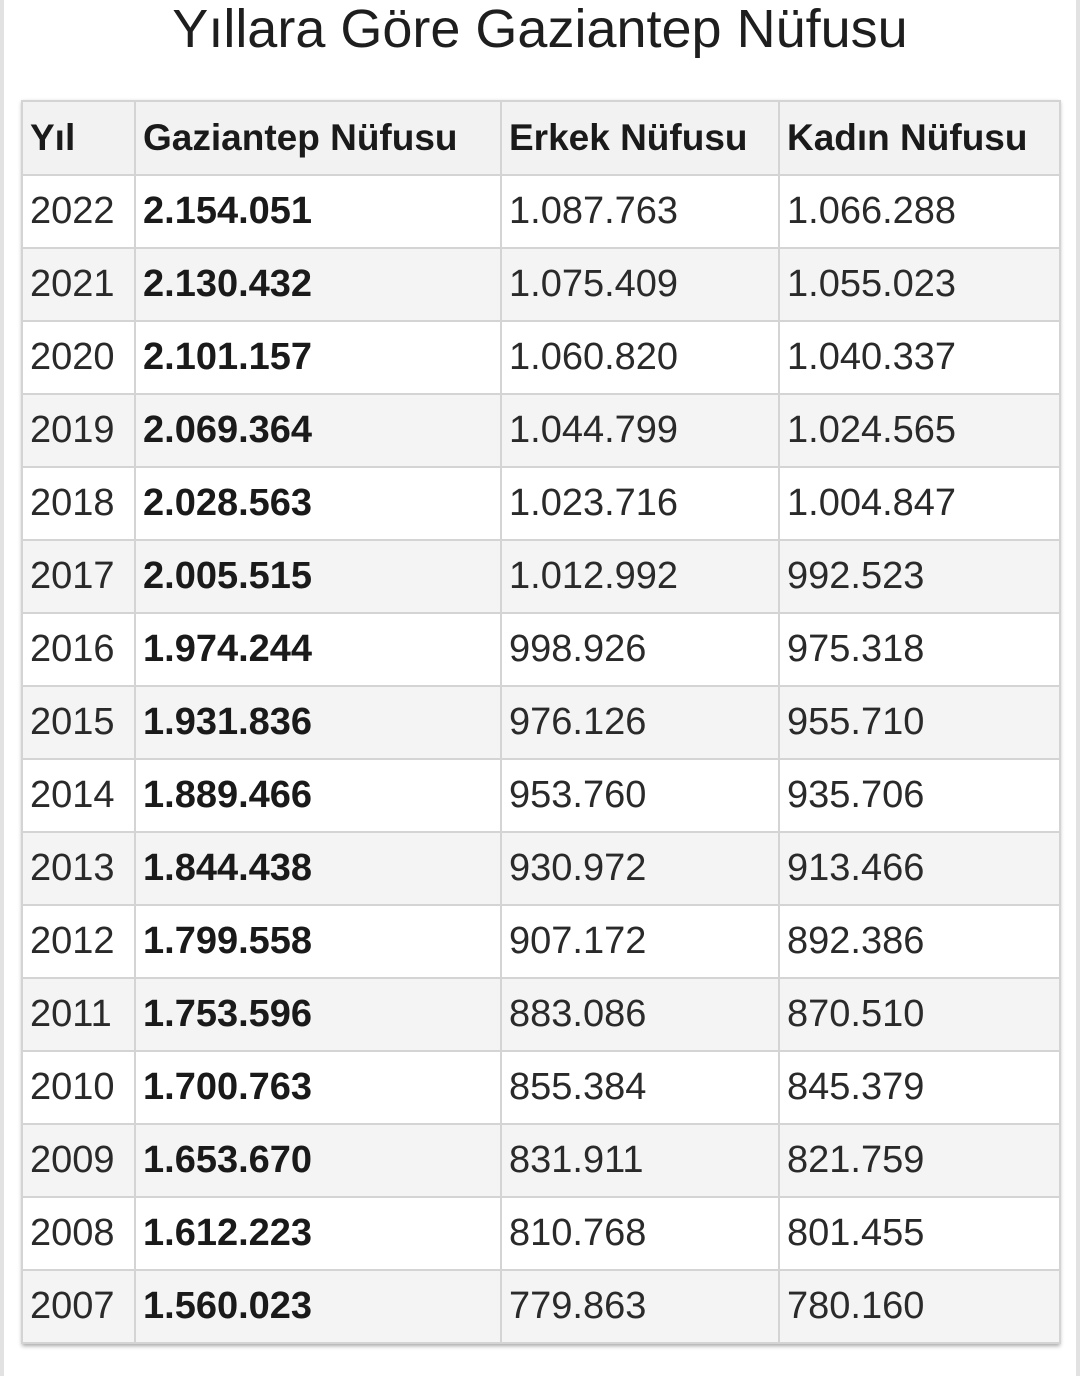 This screenshot has width=1080, height=1376. I want to click on cell-year: 2014, so click(78, 795).